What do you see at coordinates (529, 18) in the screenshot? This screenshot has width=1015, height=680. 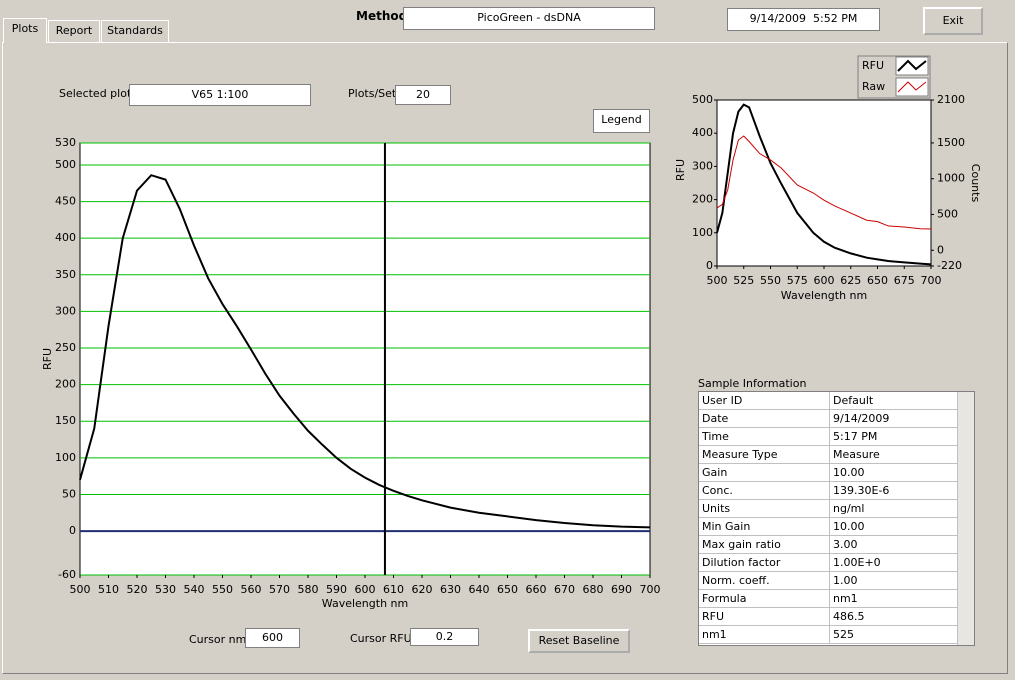 I see `method-field: PicoGreen - dsDNA` at bounding box center [529, 18].